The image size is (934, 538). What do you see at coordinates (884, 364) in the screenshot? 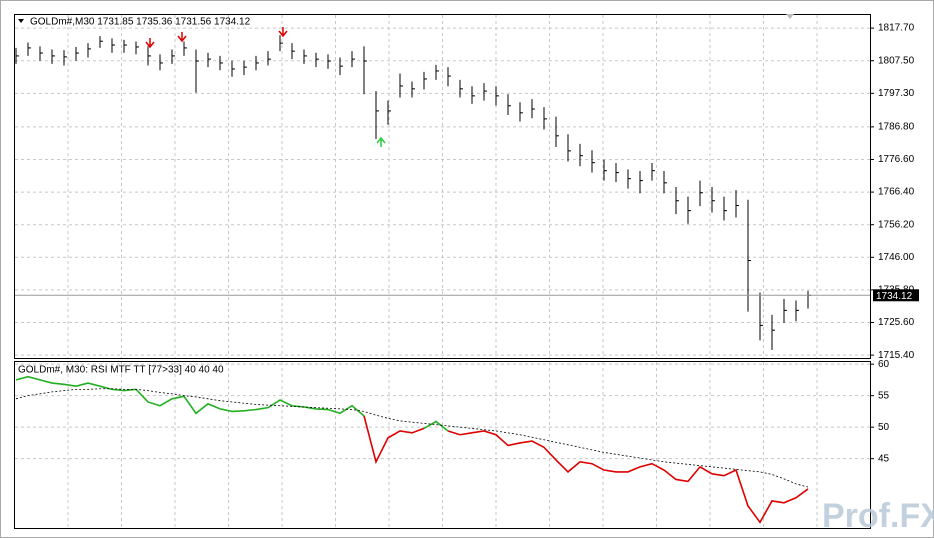
I see `y-tick-label: 60` at bounding box center [884, 364].